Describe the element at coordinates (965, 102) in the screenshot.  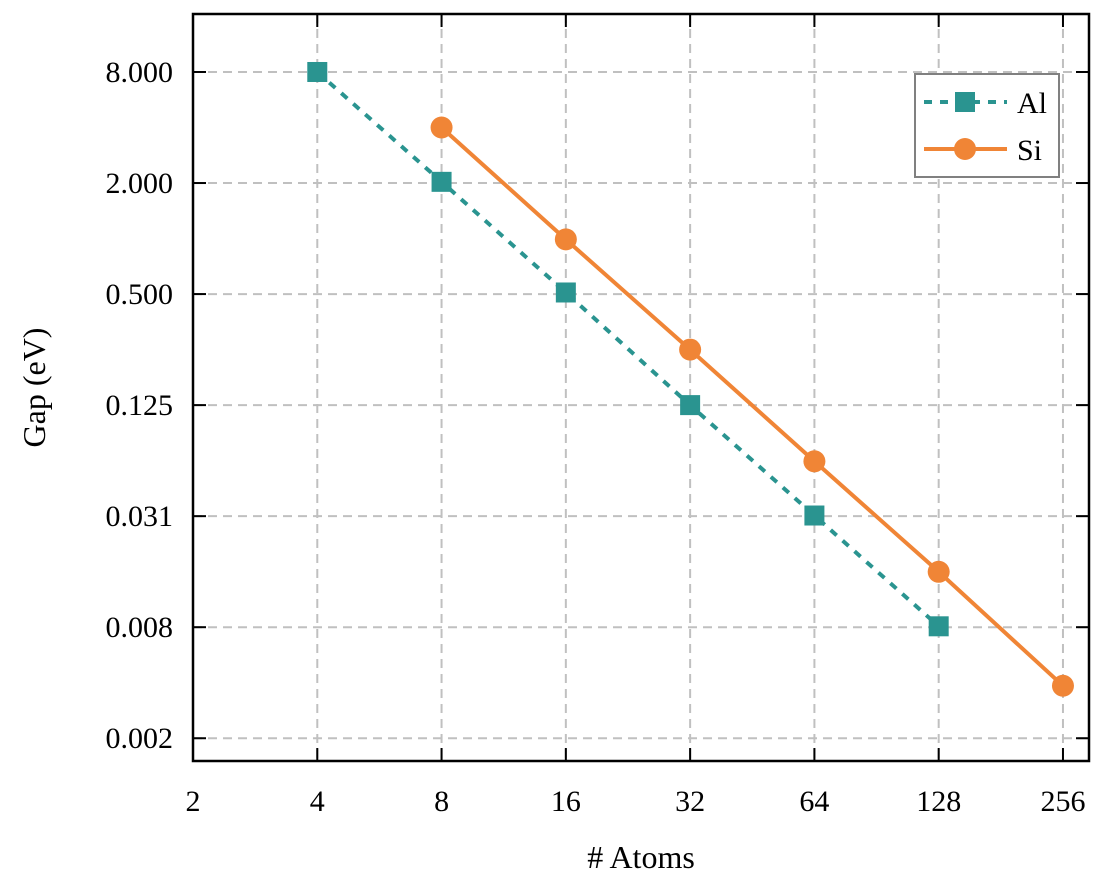
I see `legend-marker-al` at that location.